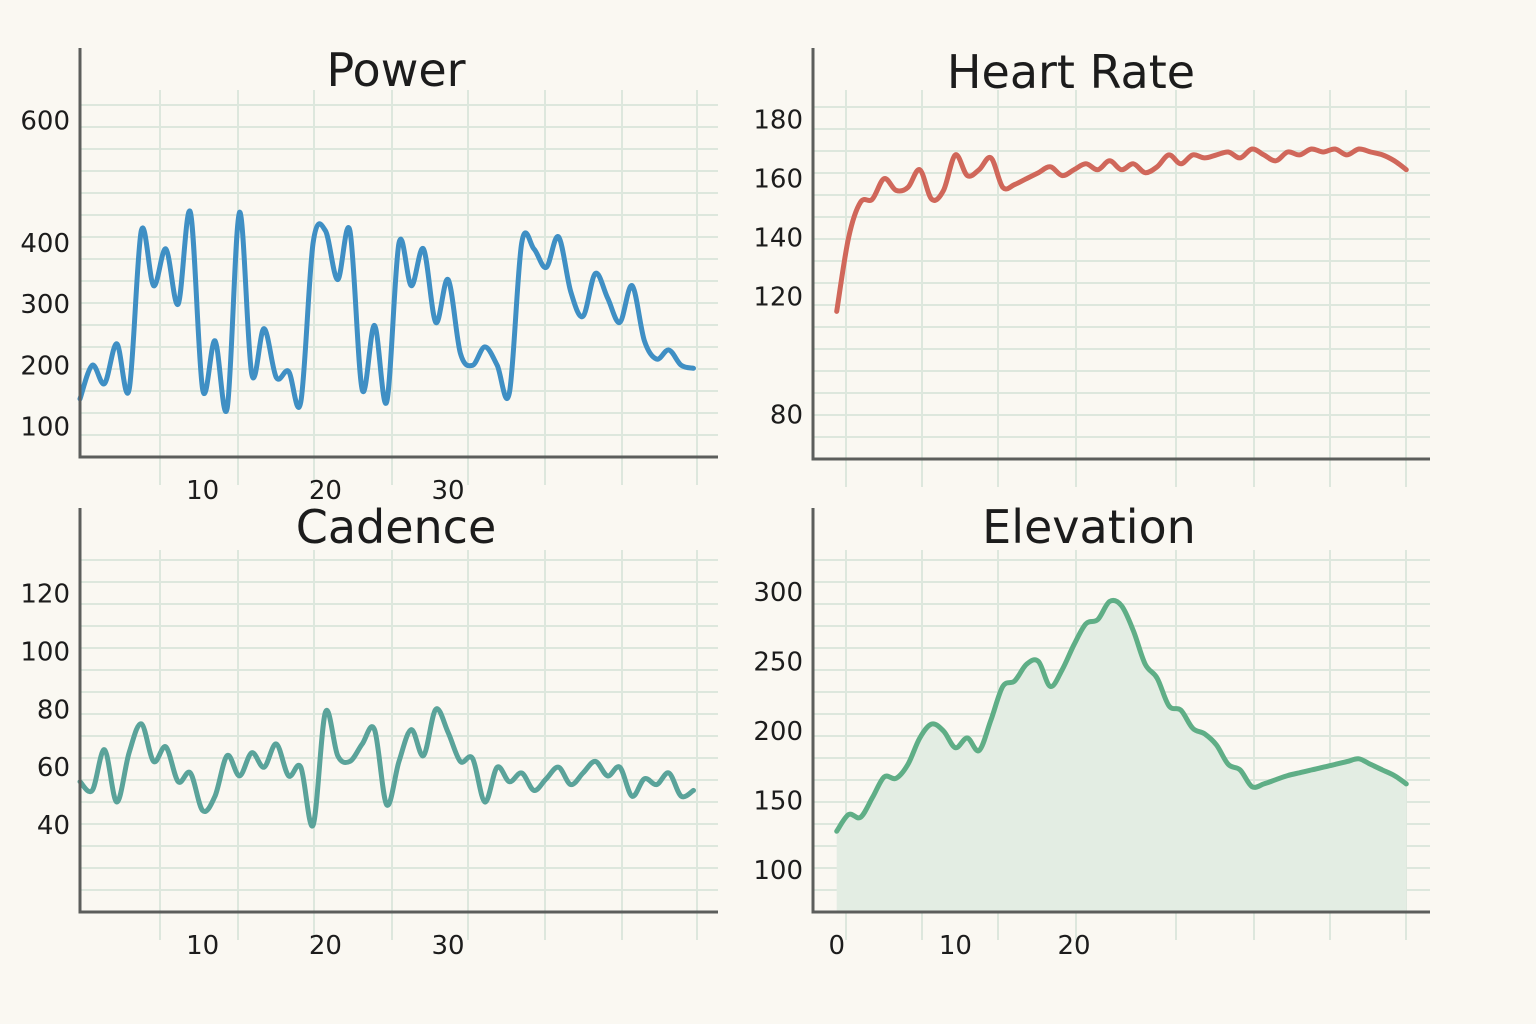 The width and height of the screenshot is (1536, 1024). Describe the element at coordinates (53, 768) in the screenshot. I see `y-tick-label: 60` at that location.